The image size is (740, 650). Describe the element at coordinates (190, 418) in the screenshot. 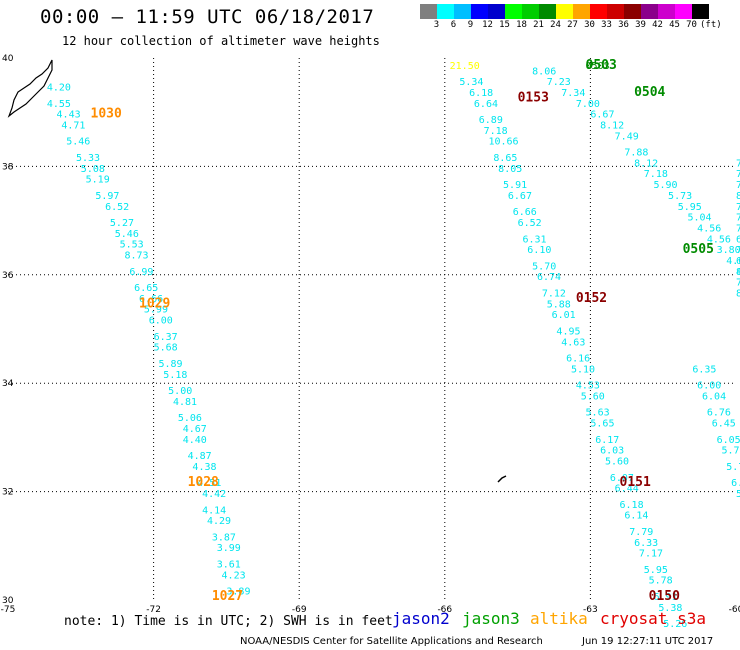

I see `wave-height-label: 5.06` at that location.